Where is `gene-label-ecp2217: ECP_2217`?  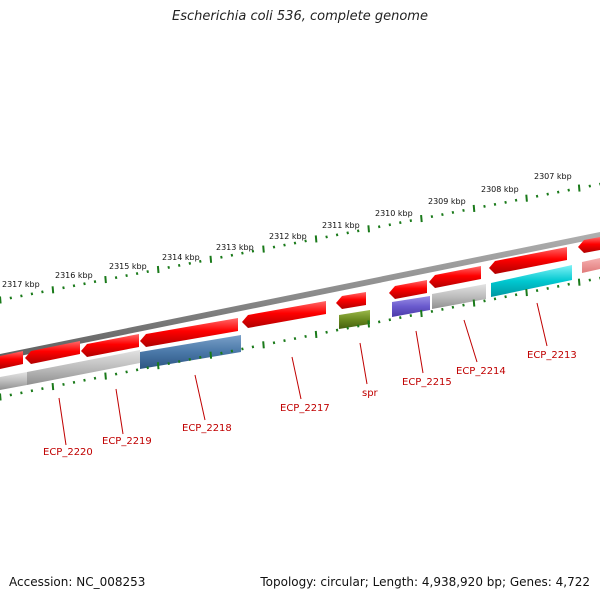
gene-label-ecp2217: ECP_2217 is located at coordinates (305, 408).